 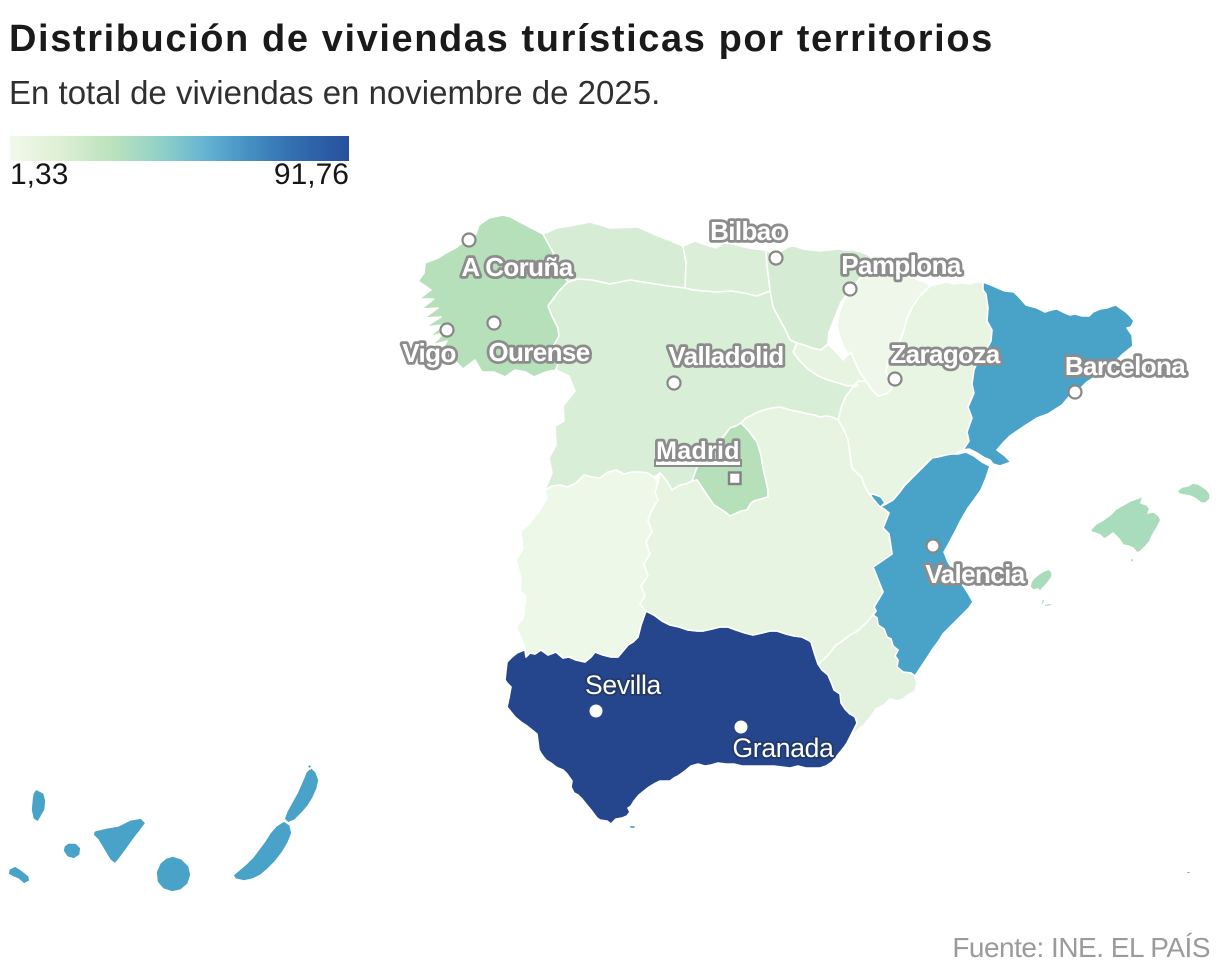 I want to click on svg-text: Barcelona, so click(x=1125, y=366).